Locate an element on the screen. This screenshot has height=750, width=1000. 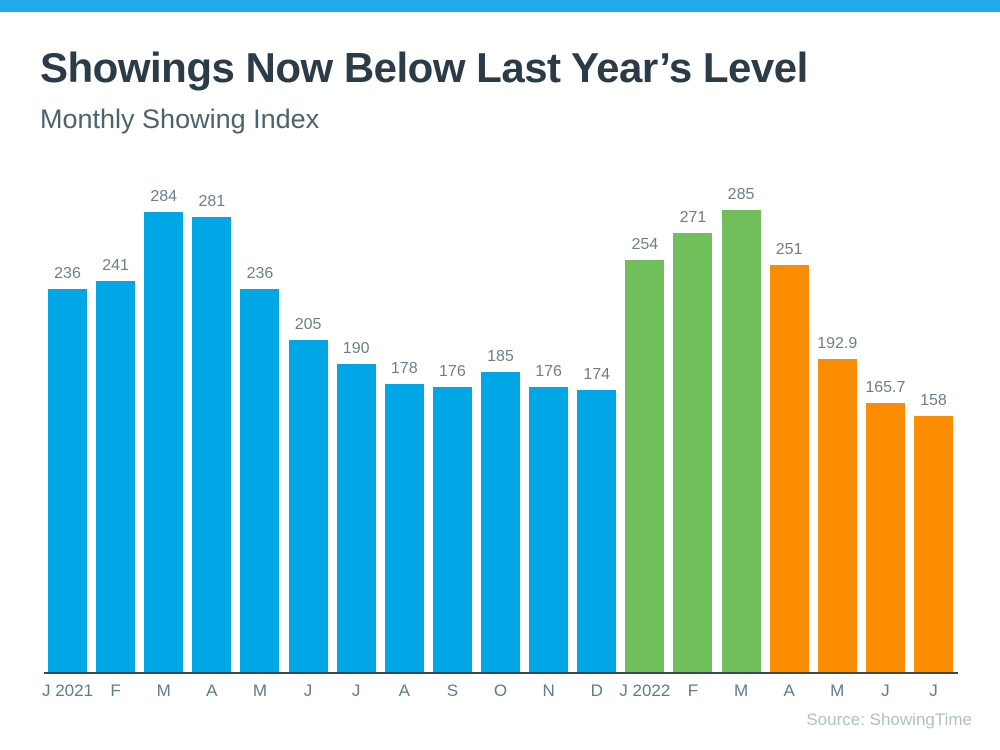
bar-value-label: 185 is located at coordinates (500, 357).